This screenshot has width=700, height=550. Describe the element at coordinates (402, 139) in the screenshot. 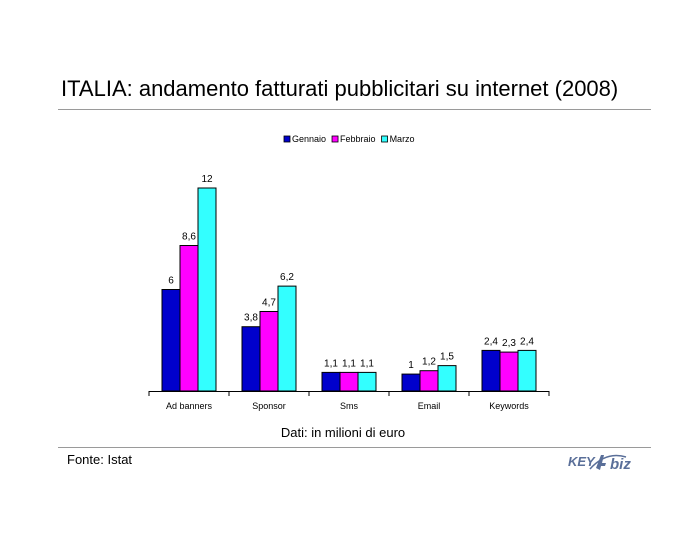

I see `legend-label-marzo: Marzo` at that location.